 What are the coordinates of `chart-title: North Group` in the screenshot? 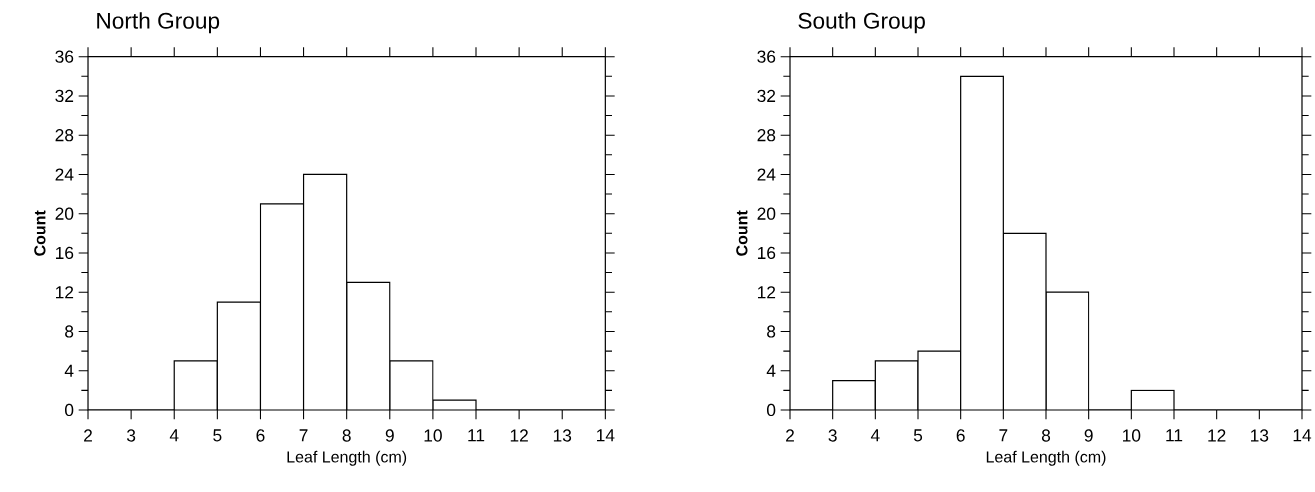 It's located at (158, 23).